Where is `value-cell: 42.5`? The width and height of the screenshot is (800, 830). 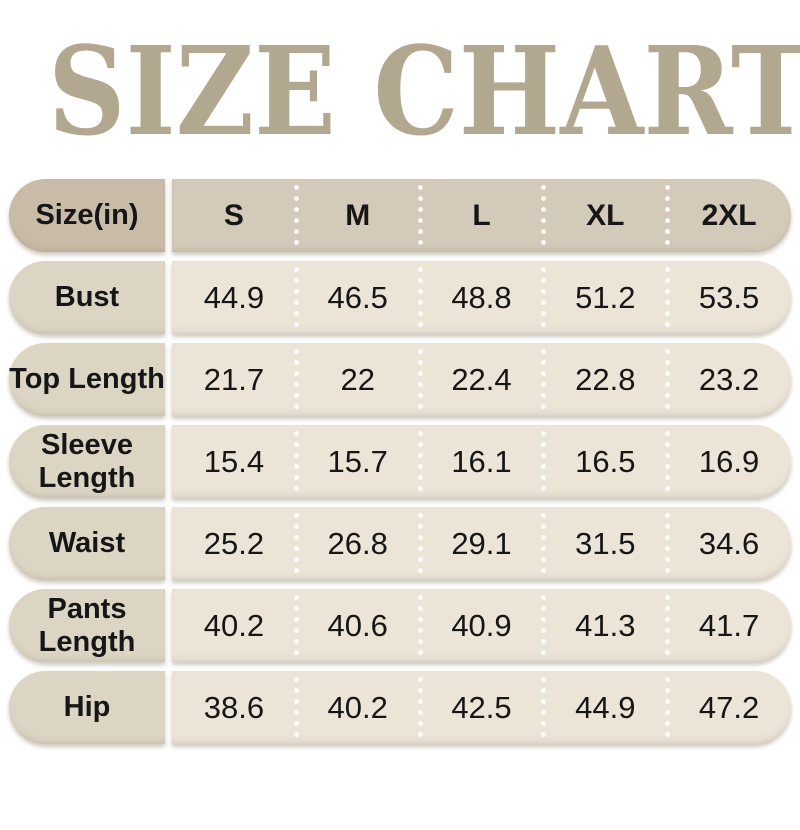
value-cell: 42.5 is located at coordinates (480, 707).